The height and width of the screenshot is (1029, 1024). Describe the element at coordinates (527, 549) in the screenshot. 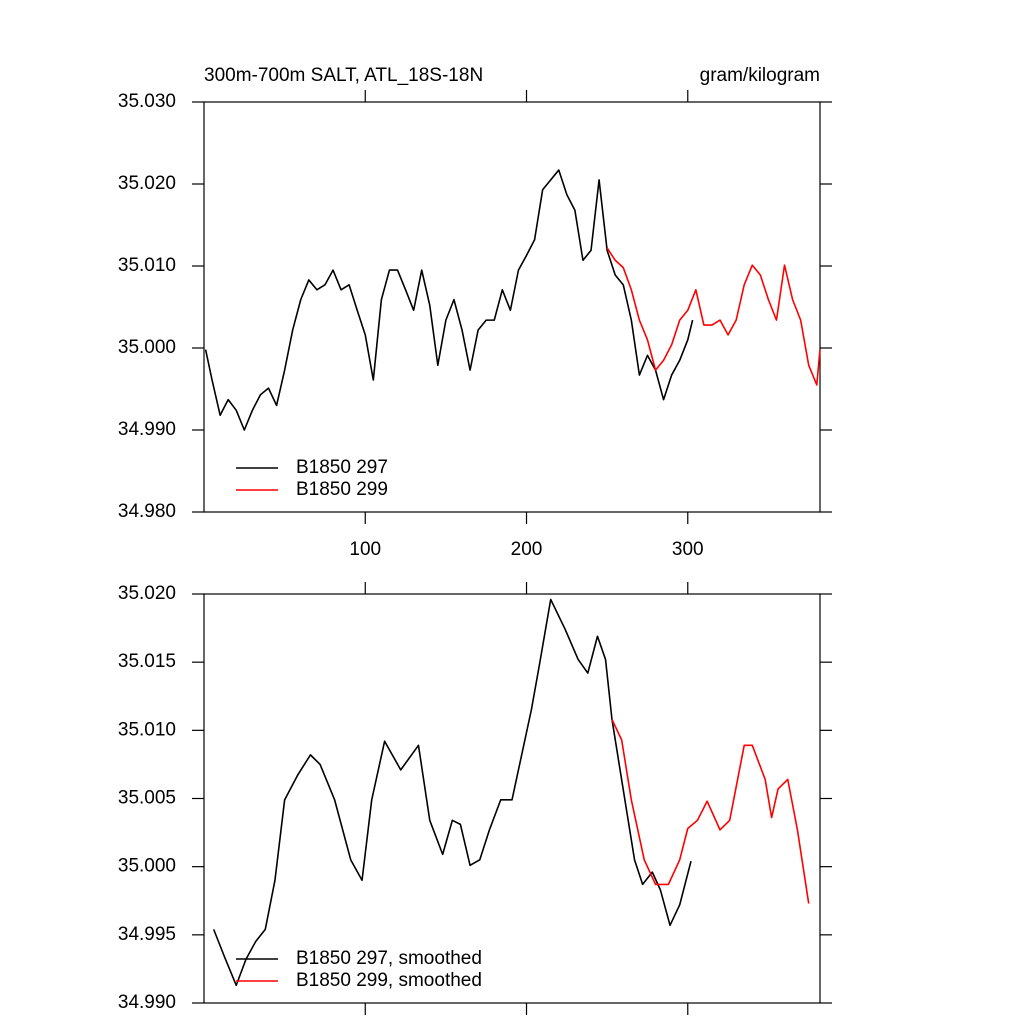

I see `x-tick-label: 200` at that location.